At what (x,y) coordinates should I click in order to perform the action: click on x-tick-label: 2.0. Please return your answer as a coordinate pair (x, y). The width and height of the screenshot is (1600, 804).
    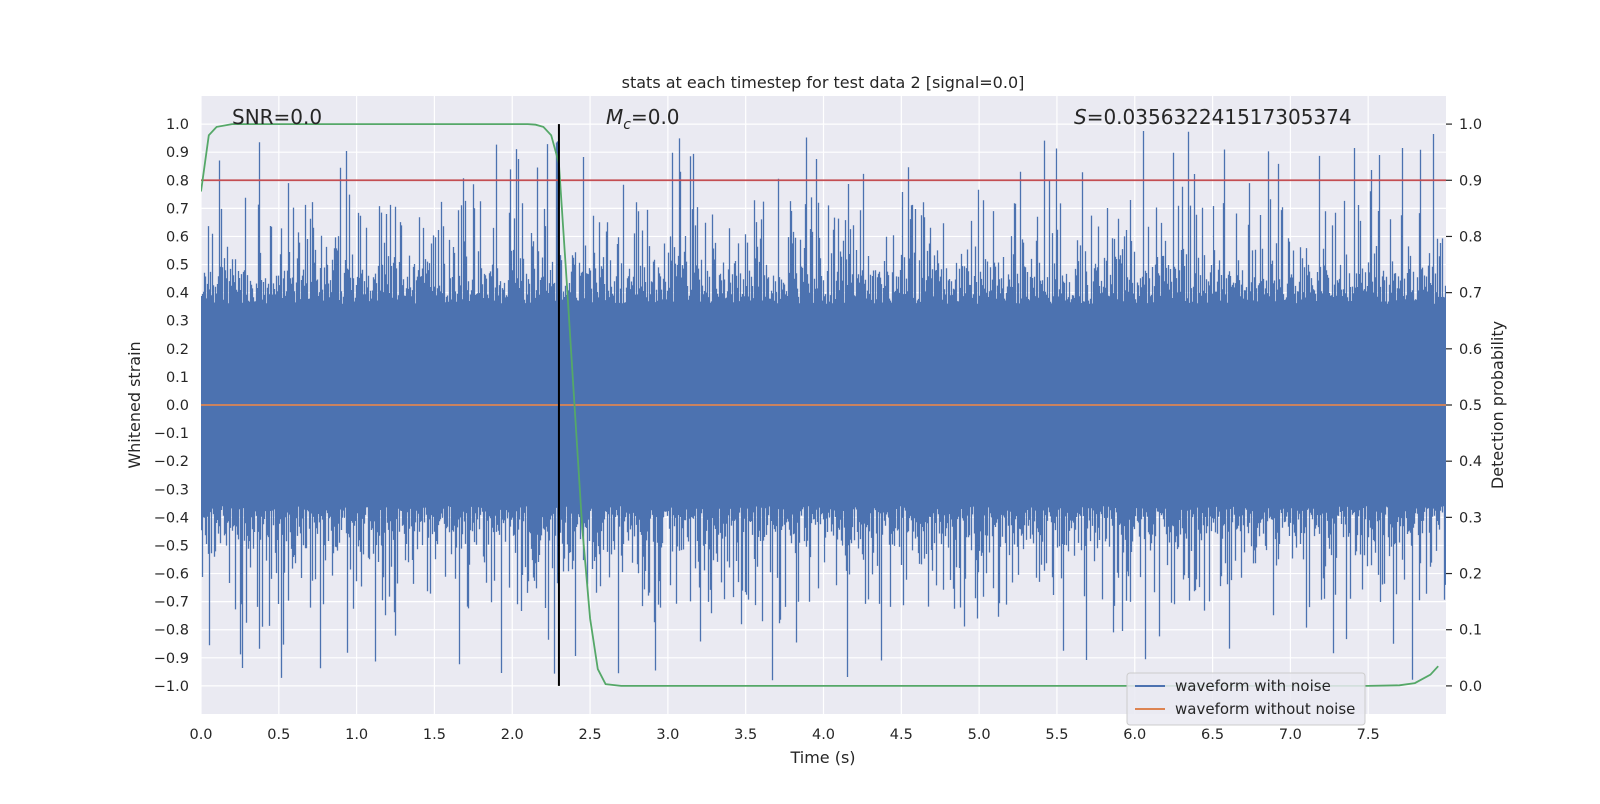
    Looking at the image, I should click on (512, 735).